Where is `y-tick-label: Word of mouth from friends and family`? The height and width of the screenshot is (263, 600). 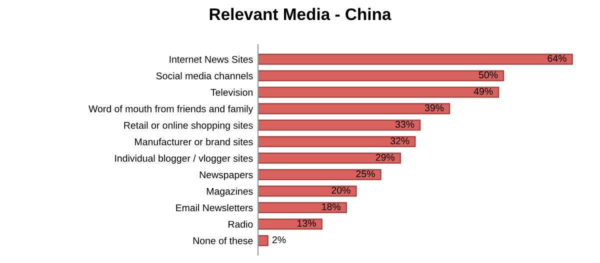
y-tick-label: Word of mouth from friends and family is located at coordinates (171, 109).